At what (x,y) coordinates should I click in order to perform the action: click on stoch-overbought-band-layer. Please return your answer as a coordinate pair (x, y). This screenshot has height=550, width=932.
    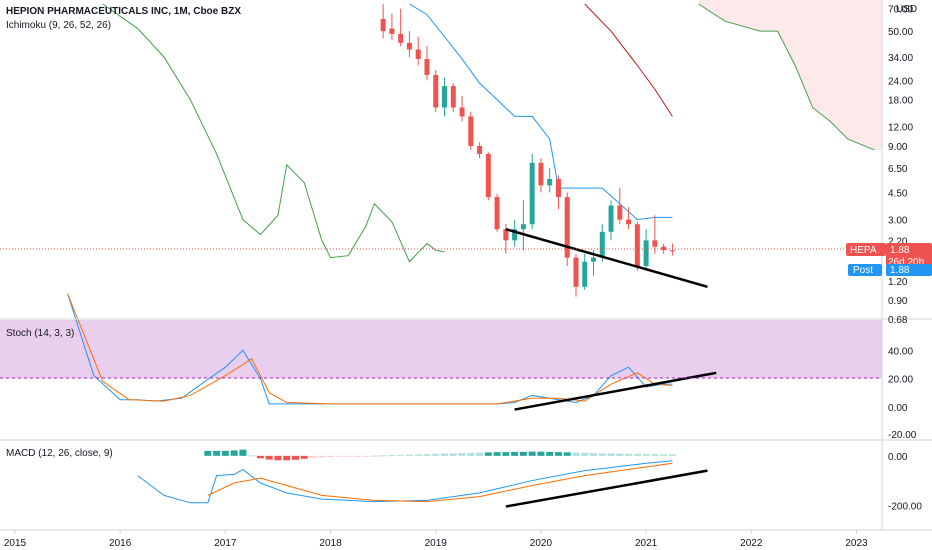
    Looking at the image, I should click on (441, 349).